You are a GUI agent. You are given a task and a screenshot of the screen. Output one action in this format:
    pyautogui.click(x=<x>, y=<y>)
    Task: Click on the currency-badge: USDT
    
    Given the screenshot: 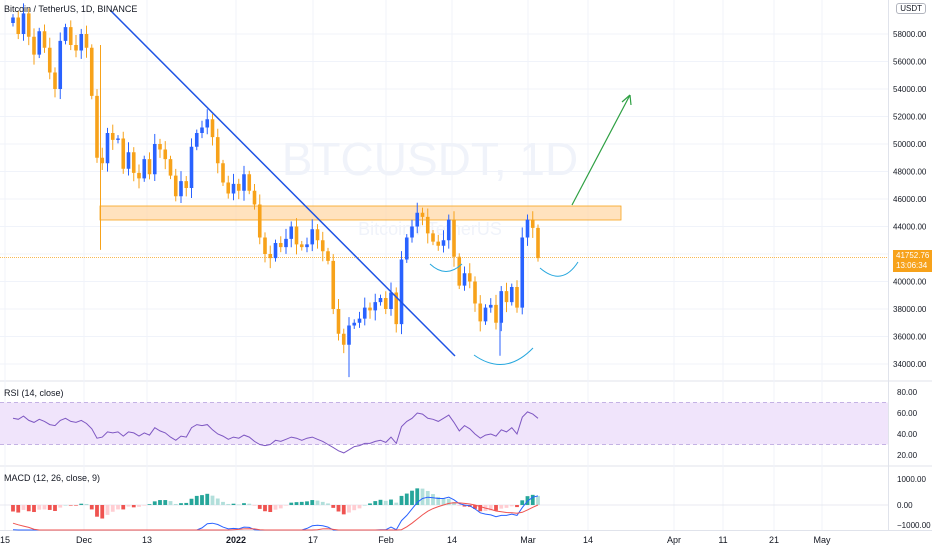 What is the action you would take?
    pyautogui.click(x=911, y=8)
    